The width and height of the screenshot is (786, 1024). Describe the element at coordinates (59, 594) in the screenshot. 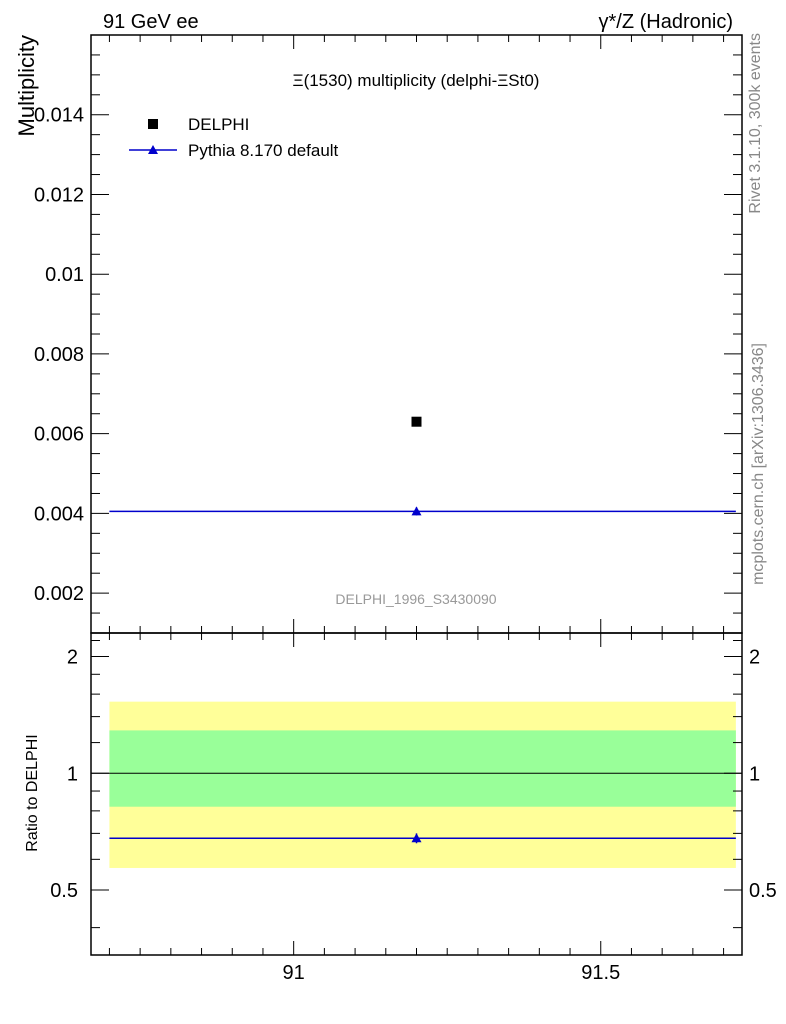

I see `main-y-tick-label: 0.002` at that location.